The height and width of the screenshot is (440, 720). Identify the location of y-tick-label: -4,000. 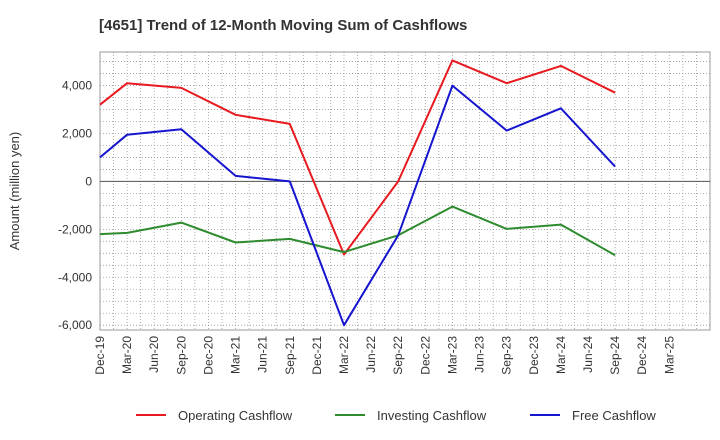
(75, 277).